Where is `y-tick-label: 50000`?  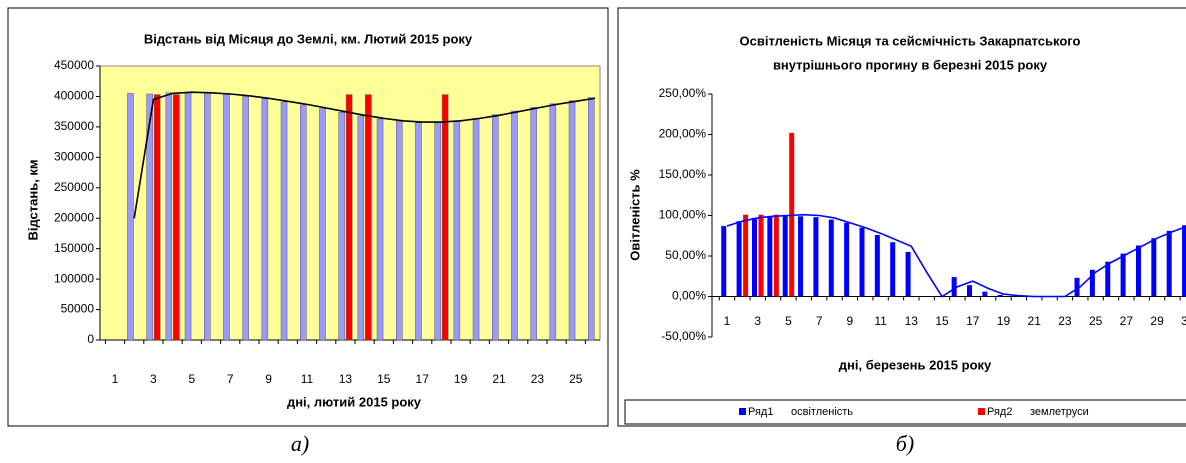
y-tick-label: 50000 is located at coordinates (78, 309).